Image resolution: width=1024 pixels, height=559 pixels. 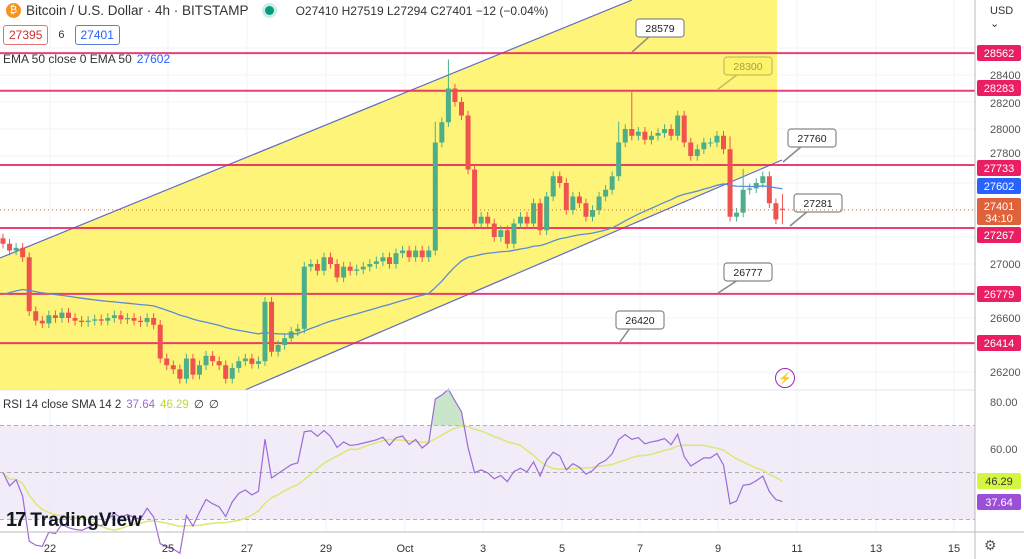 I want to click on buy-button: 27401, so click(x=97, y=35).